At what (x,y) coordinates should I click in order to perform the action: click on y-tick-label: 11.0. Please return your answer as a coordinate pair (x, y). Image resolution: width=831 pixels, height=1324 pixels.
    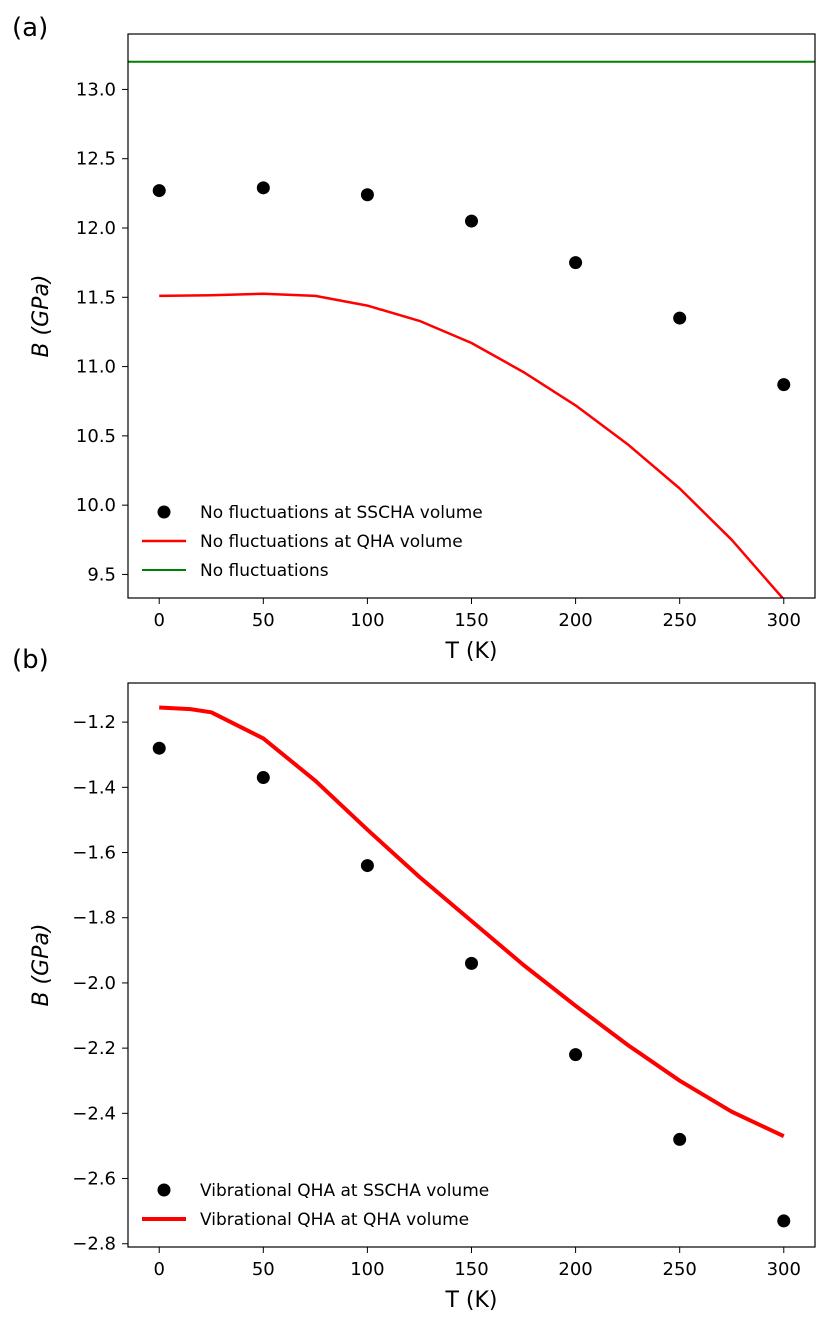
    Looking at the image, I should click on (96, 367).